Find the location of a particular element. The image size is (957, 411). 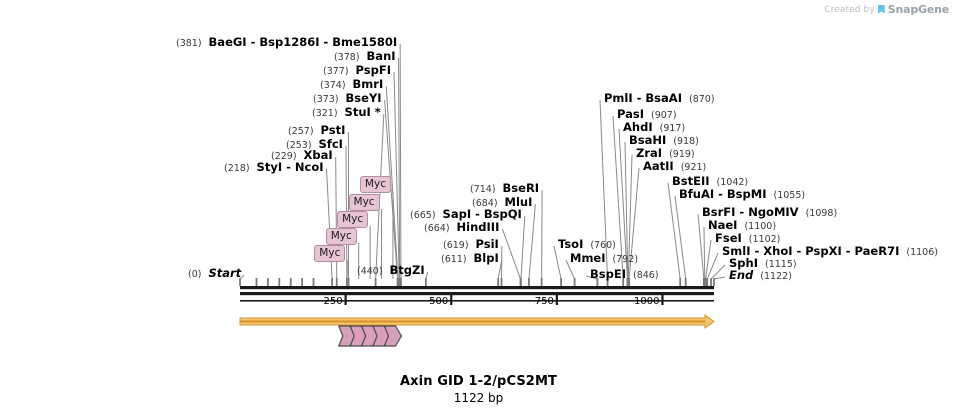

enzyme-name: MluI is located at coordinates (518, 202).